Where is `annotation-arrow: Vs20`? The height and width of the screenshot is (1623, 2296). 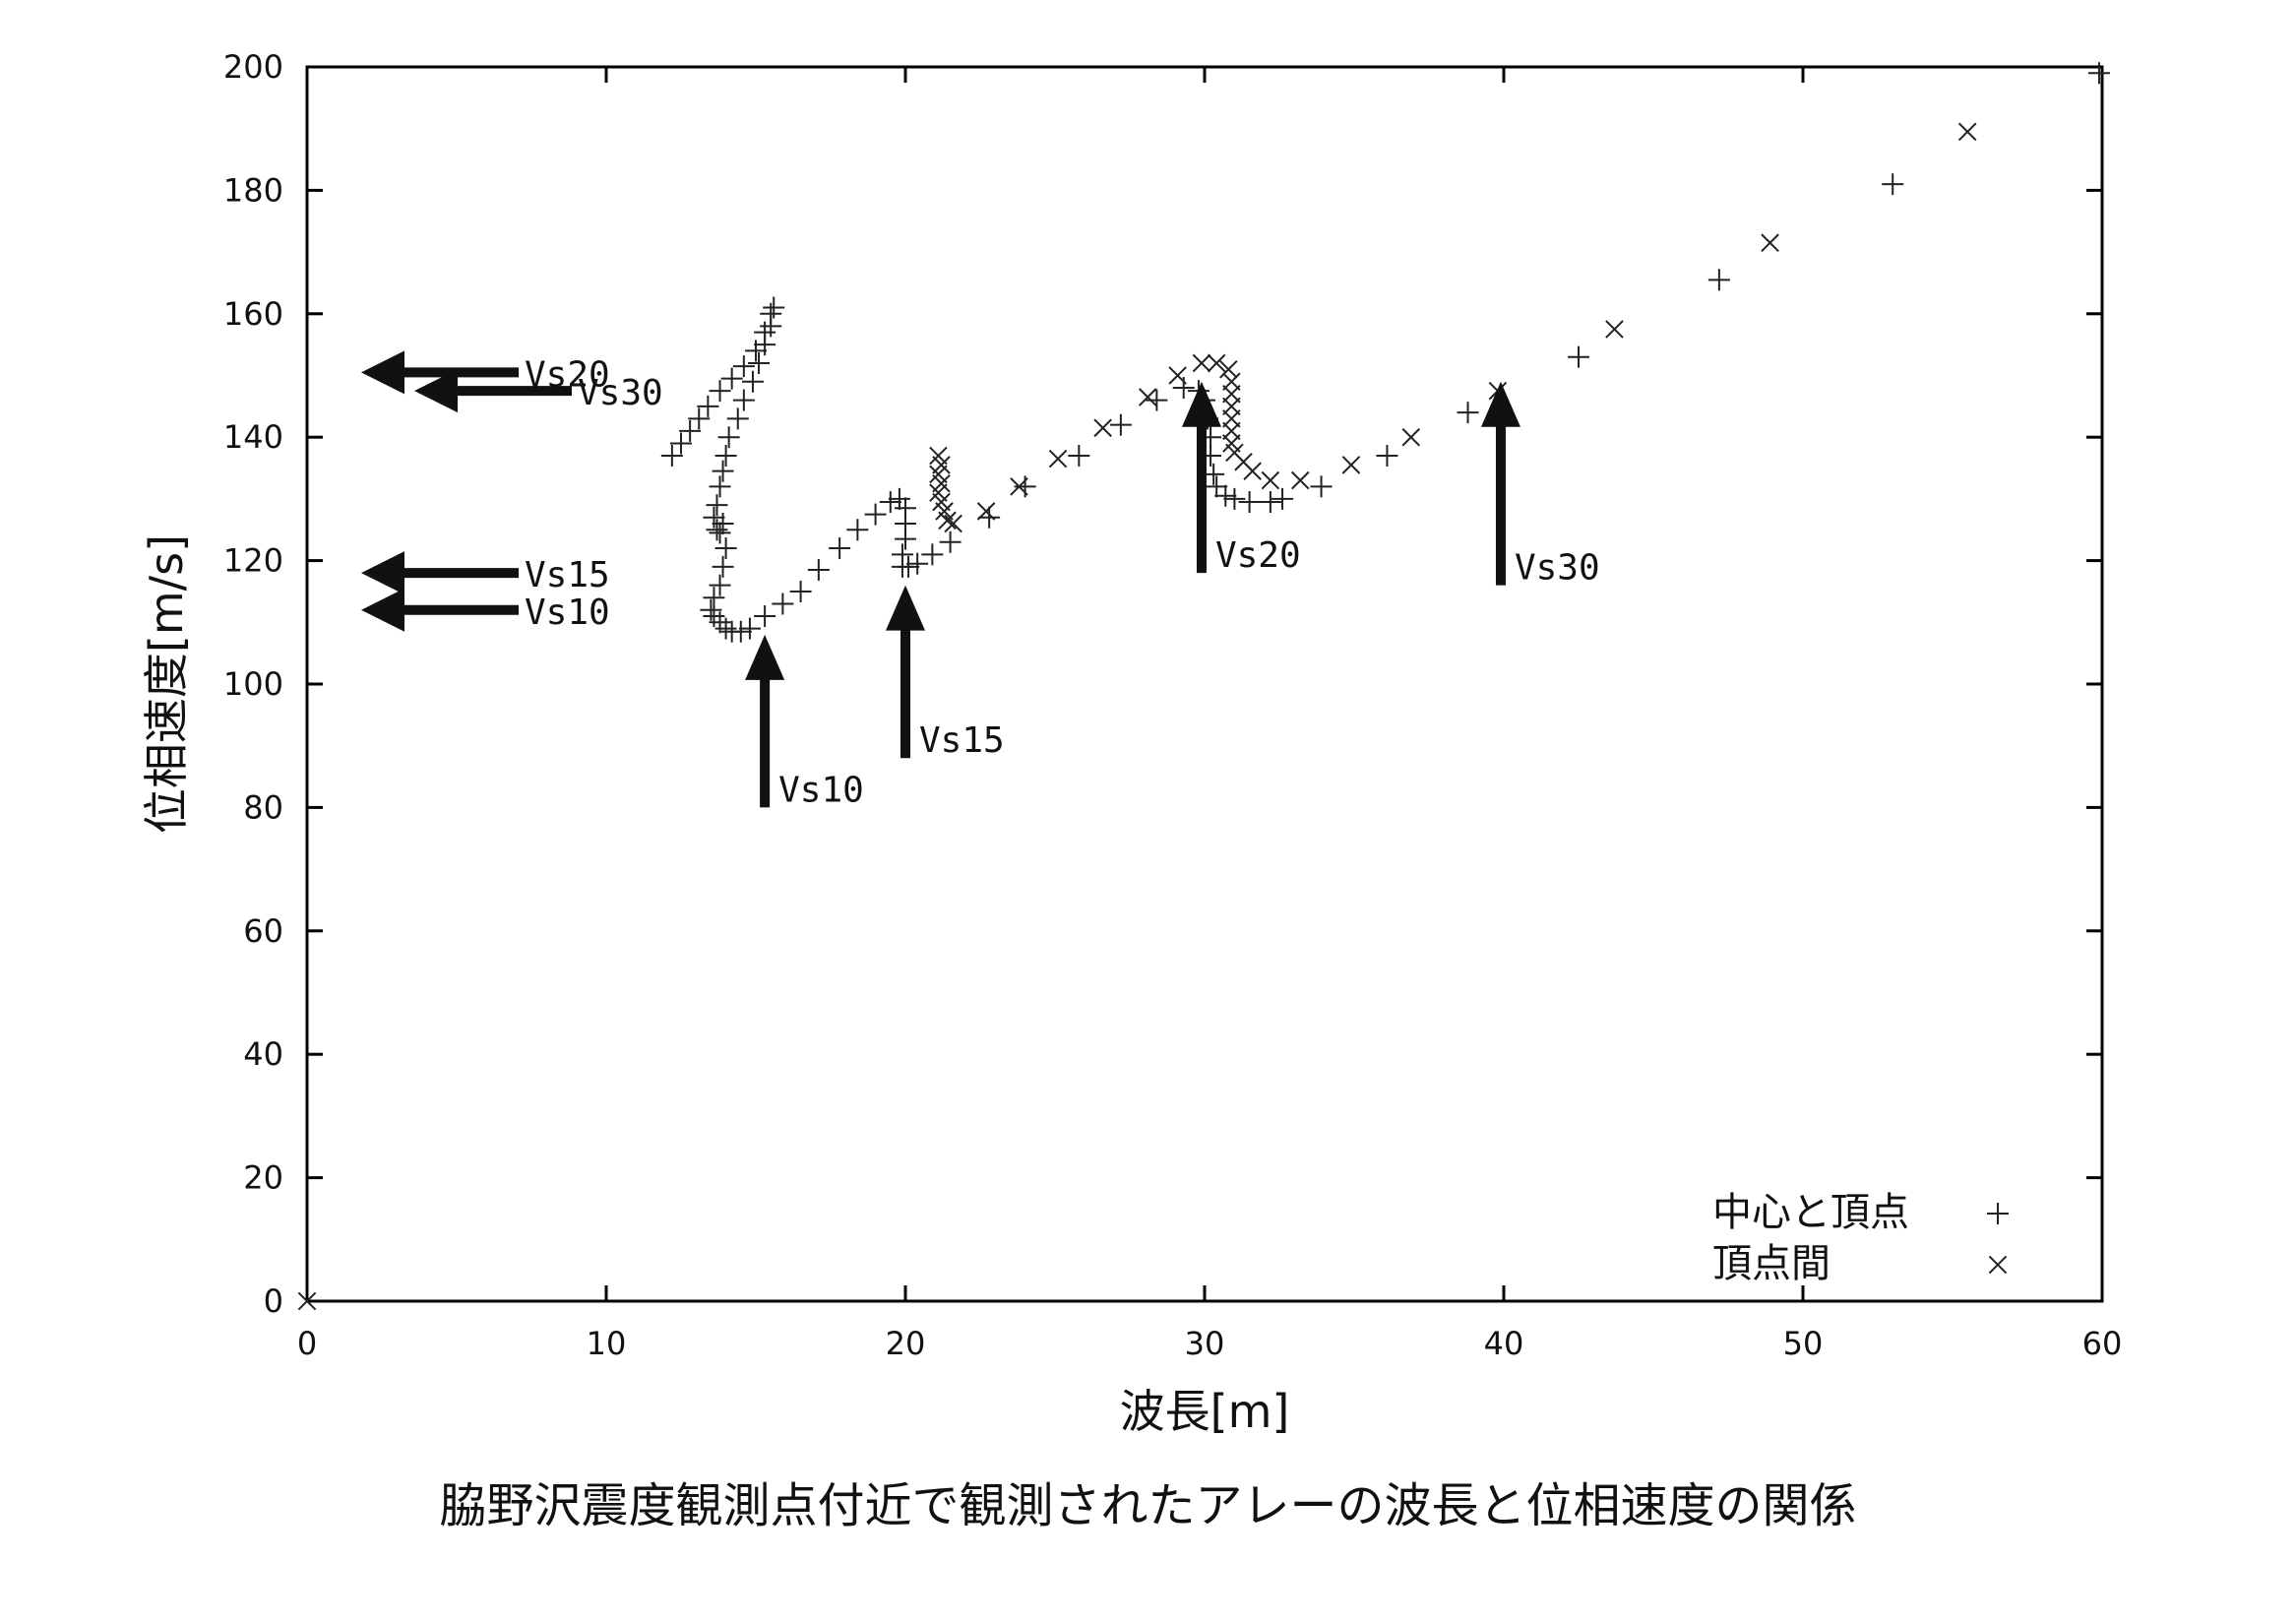
annotation-arrow: Vs20 is located at coordinates (1241, 478).